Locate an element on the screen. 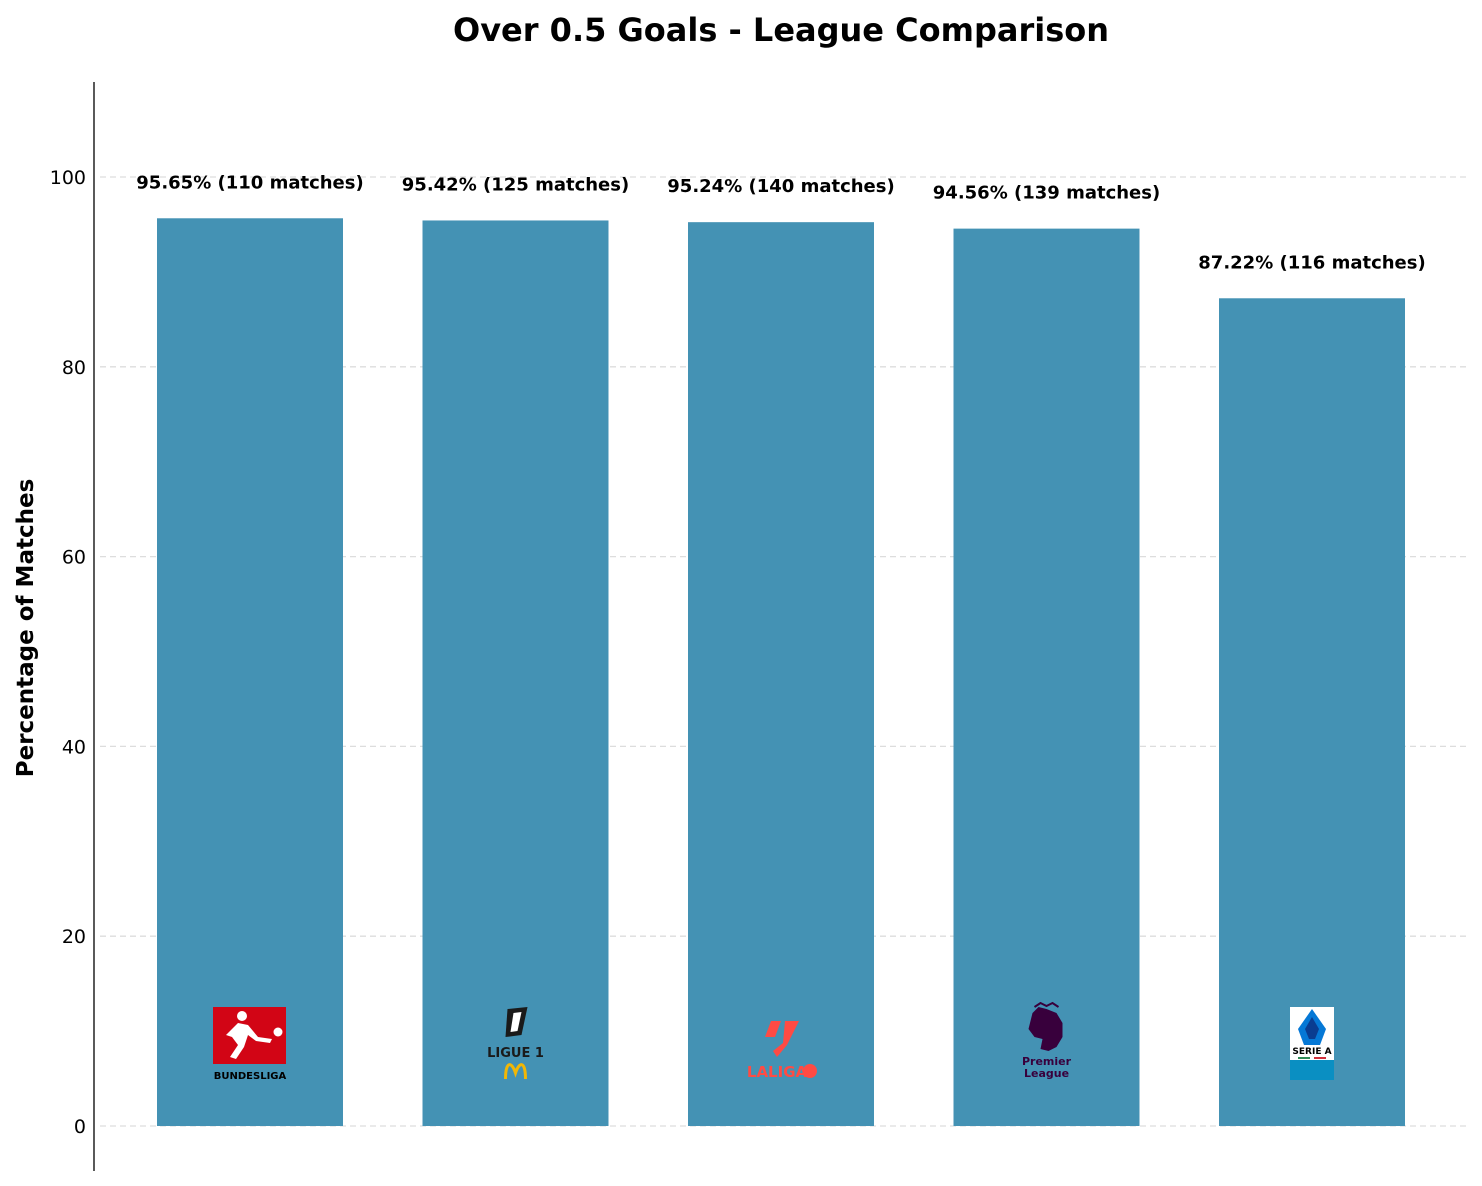 The image size is (1482, 1186). laliga-logo: LALIGA is located at coordinates (782, 1051).